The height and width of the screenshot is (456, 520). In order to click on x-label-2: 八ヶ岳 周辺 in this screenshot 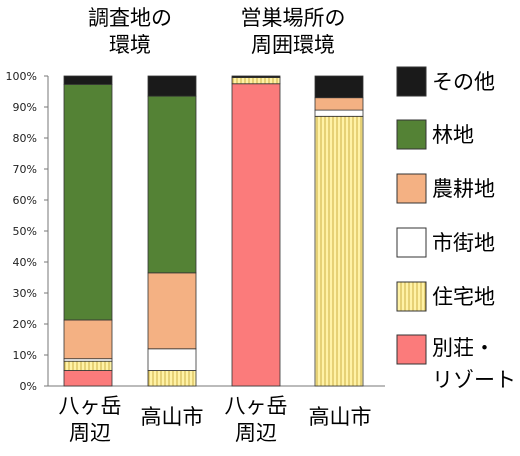, I will do `click(256, 420)`.